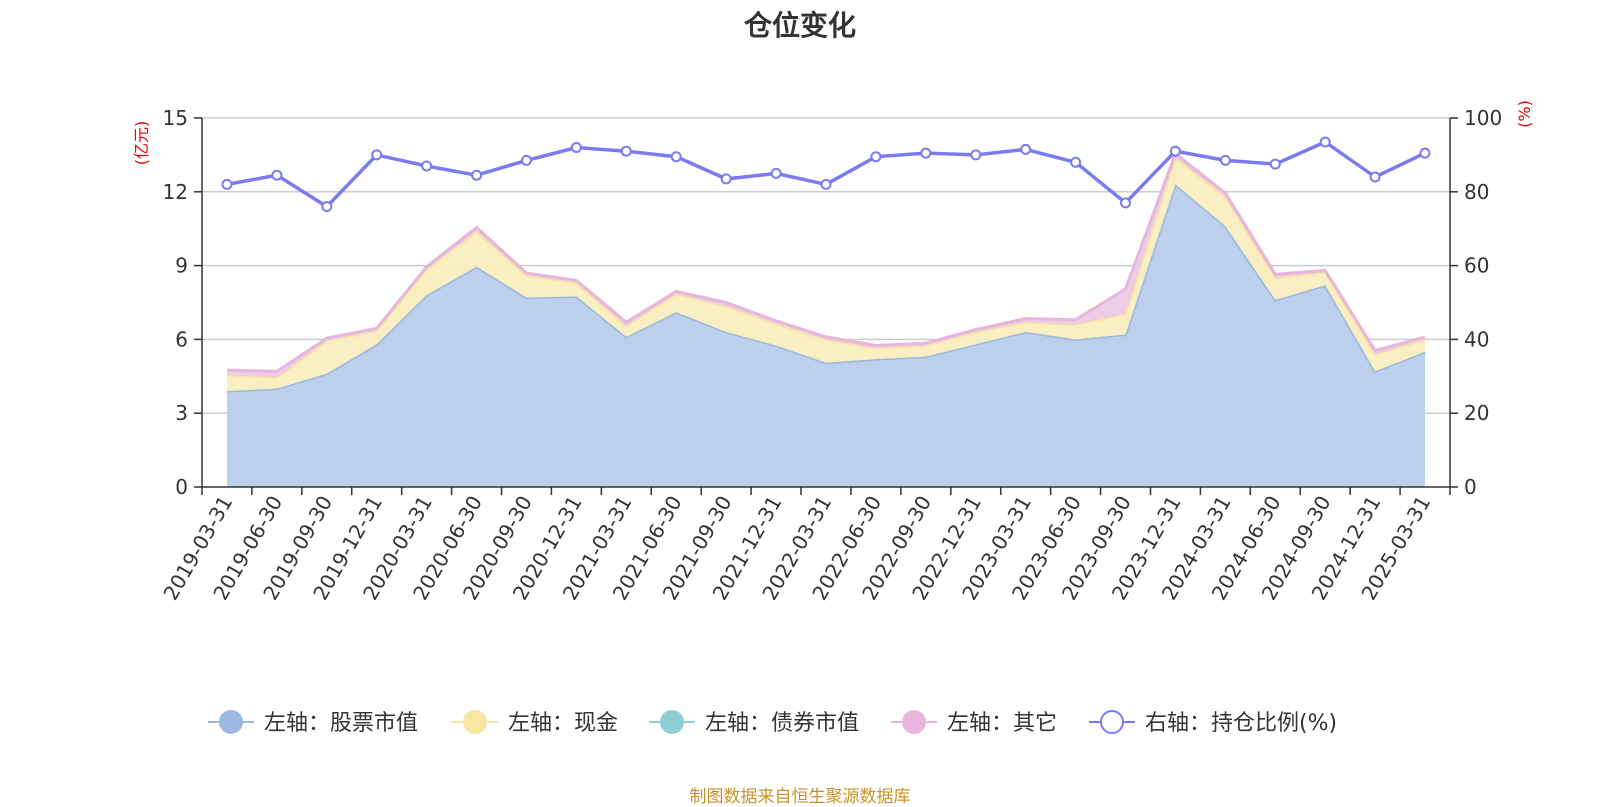 This screenshot has width=1600, height=807. I want to click on legend-label: 左轴：现金, so click(563, 723).